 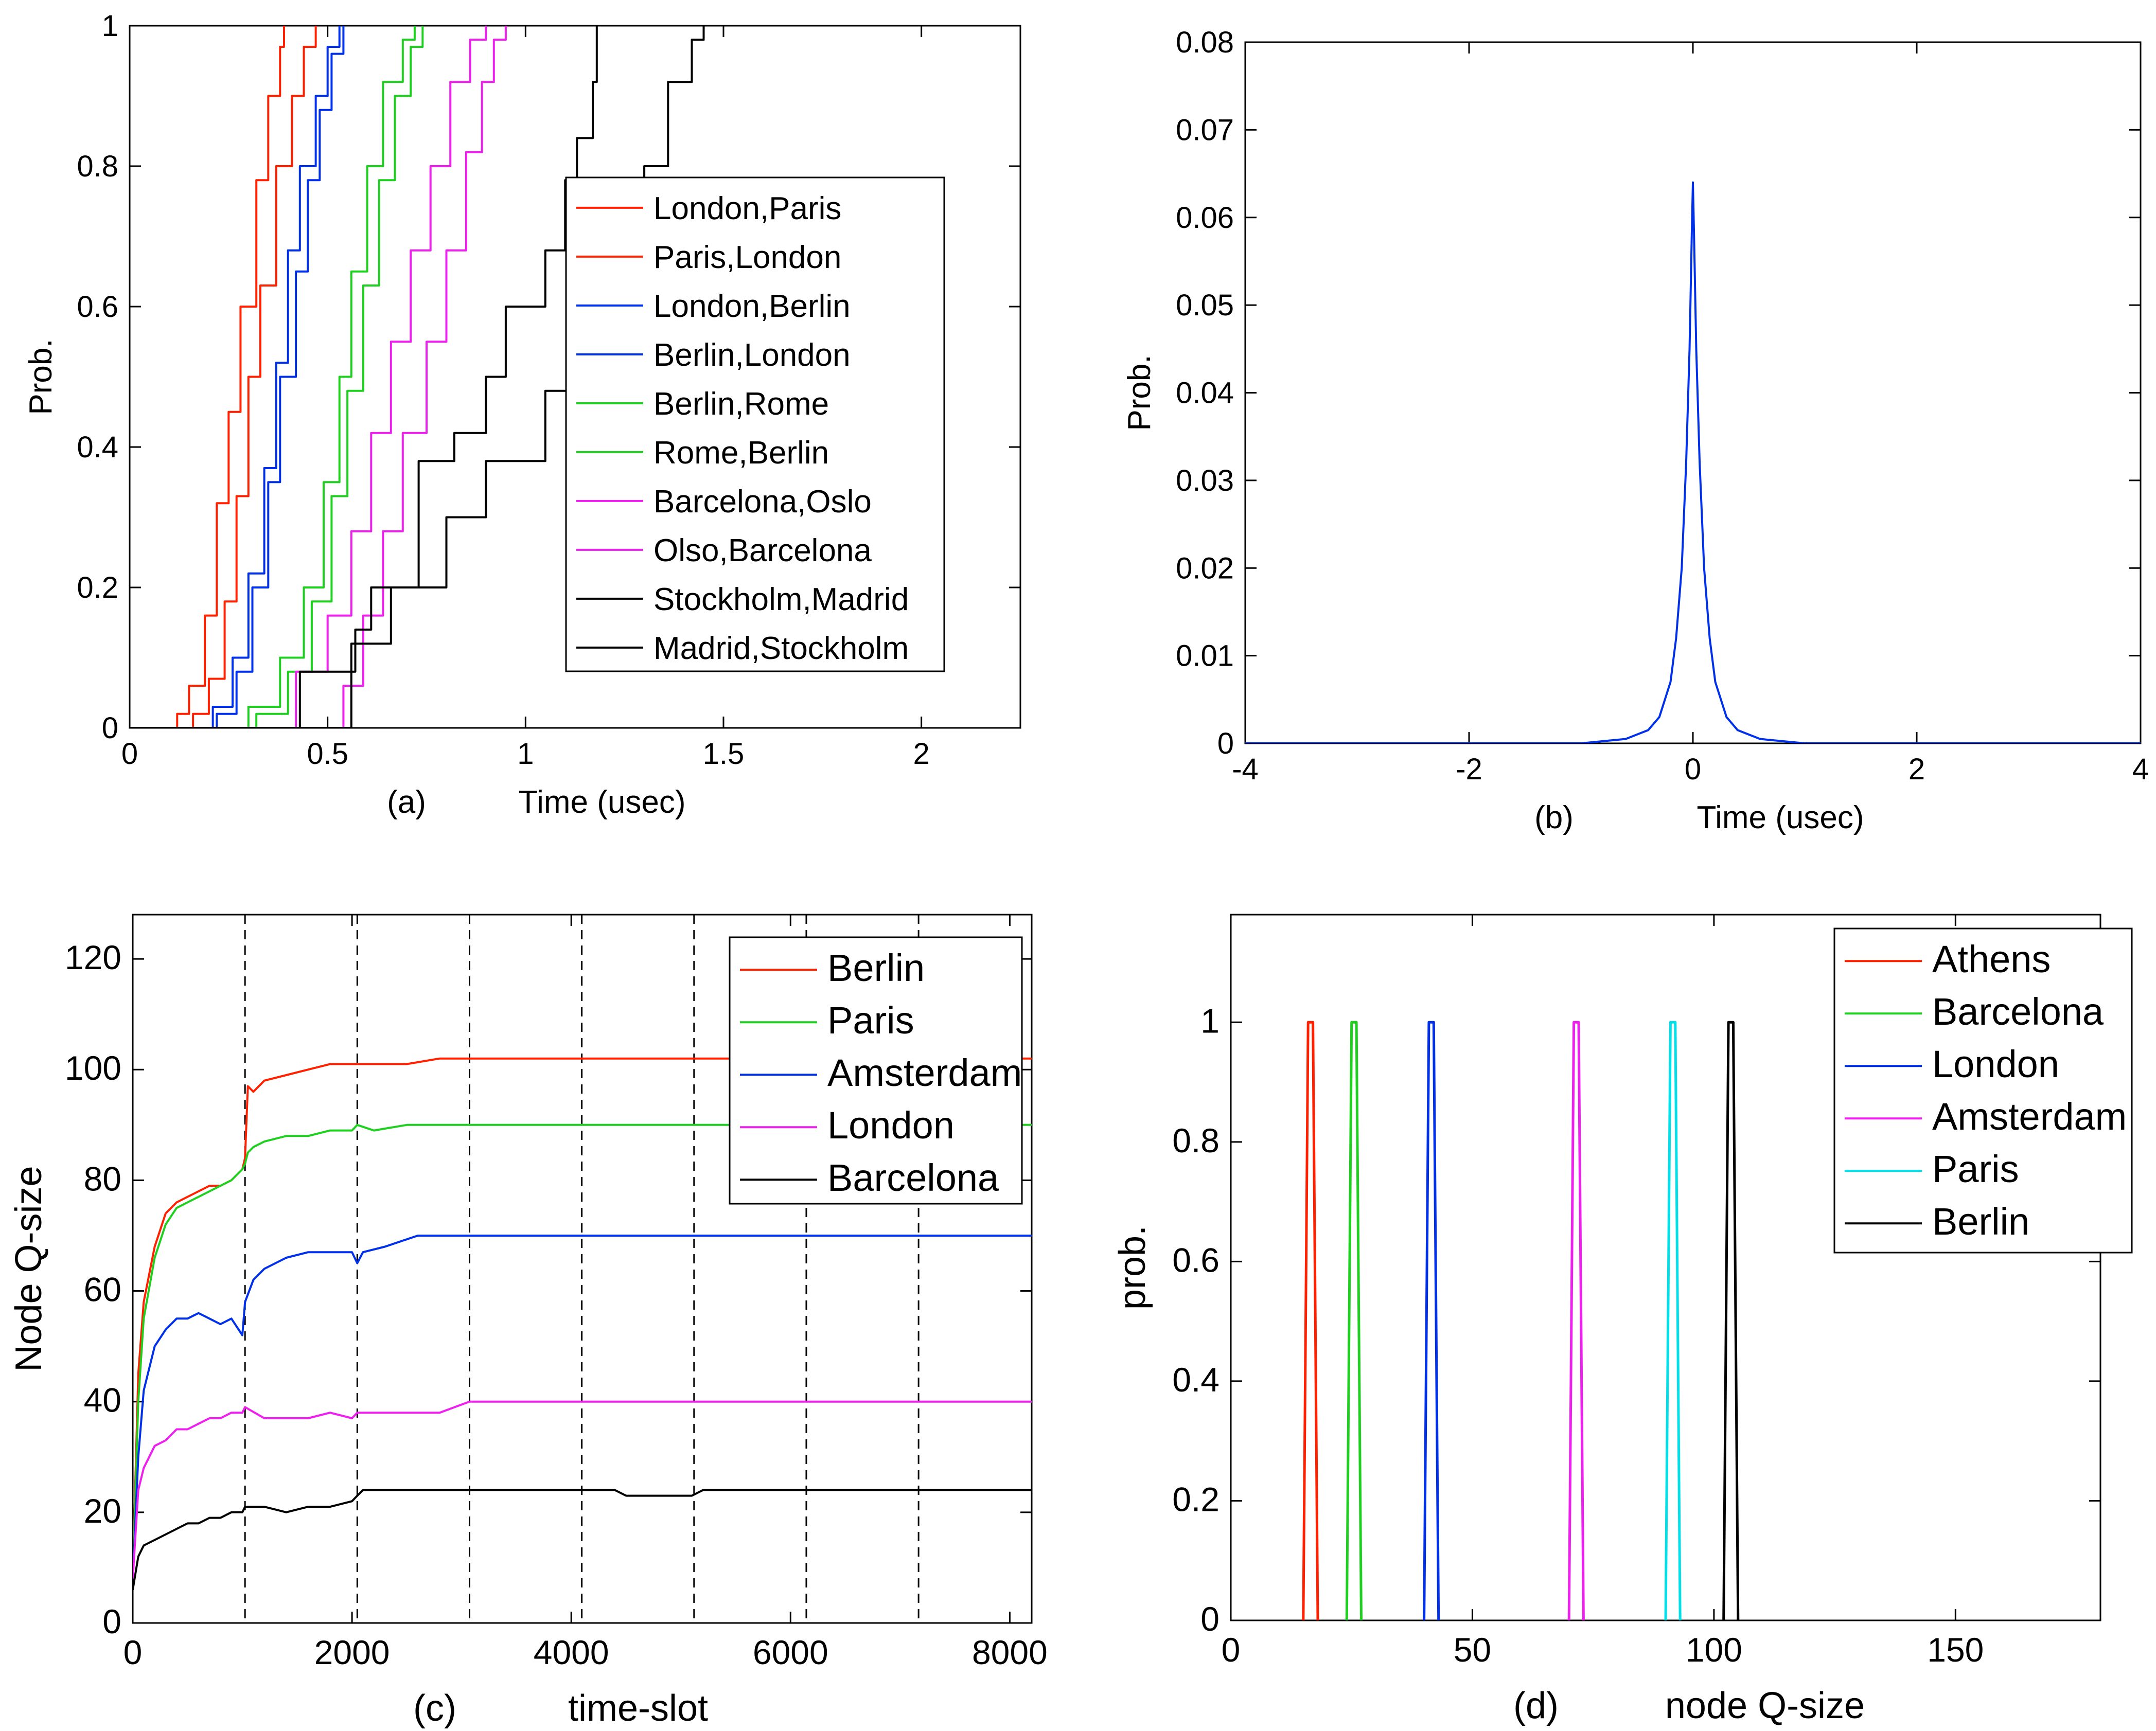 What do you see at coordinates (1765, 1705) in the screenshot?
I see `x-axis-label: node Q-size` at bounding box center [1765, 1705].